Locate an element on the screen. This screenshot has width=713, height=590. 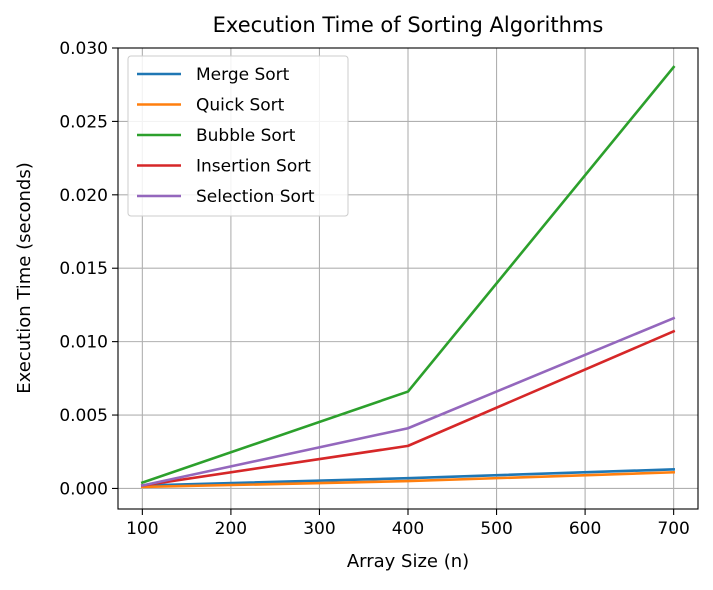
y-tick-label: 0.025 is located at coordinates (83, 122).